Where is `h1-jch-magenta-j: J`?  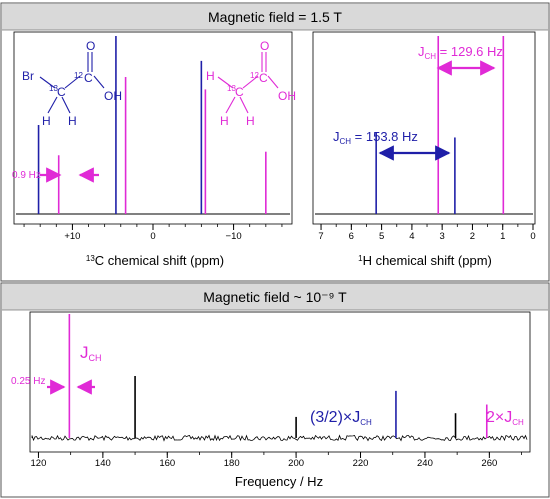
h1-jch-magenta-j: J is located at coordinates (421, 51).